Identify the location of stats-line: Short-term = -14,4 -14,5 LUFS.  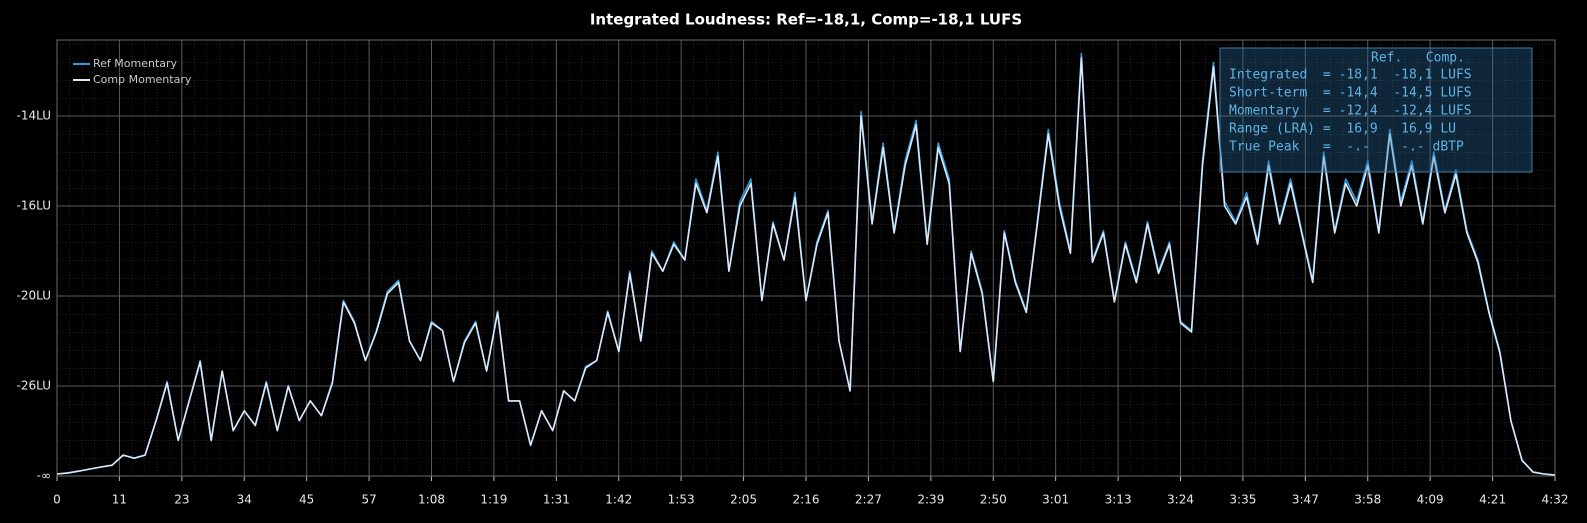
(1350, 93).